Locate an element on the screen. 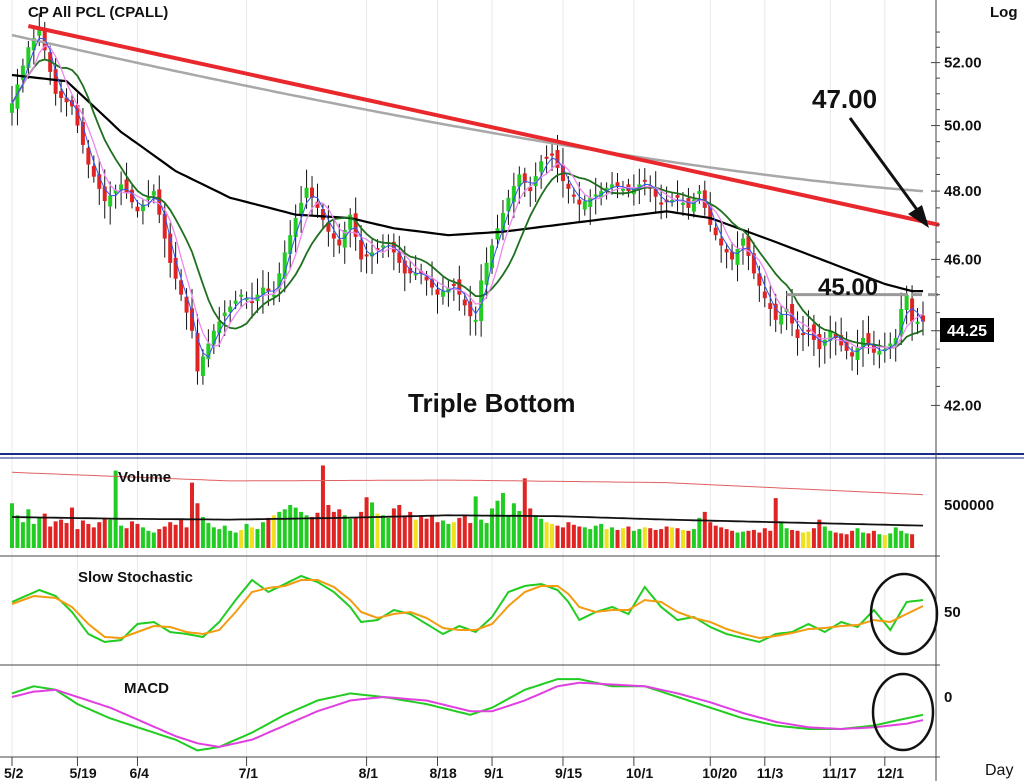  stochastic-panel is located at coordinates (475, 614).